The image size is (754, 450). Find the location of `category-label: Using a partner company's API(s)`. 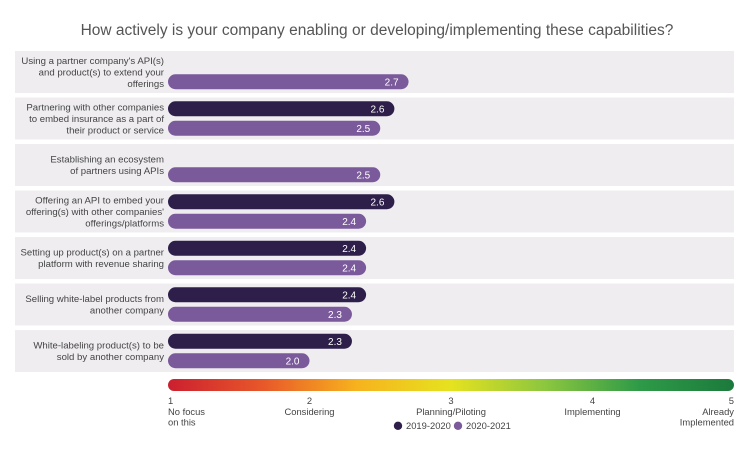

category-label: Using a partner company's API(s) is located at coordinates (92, 61).